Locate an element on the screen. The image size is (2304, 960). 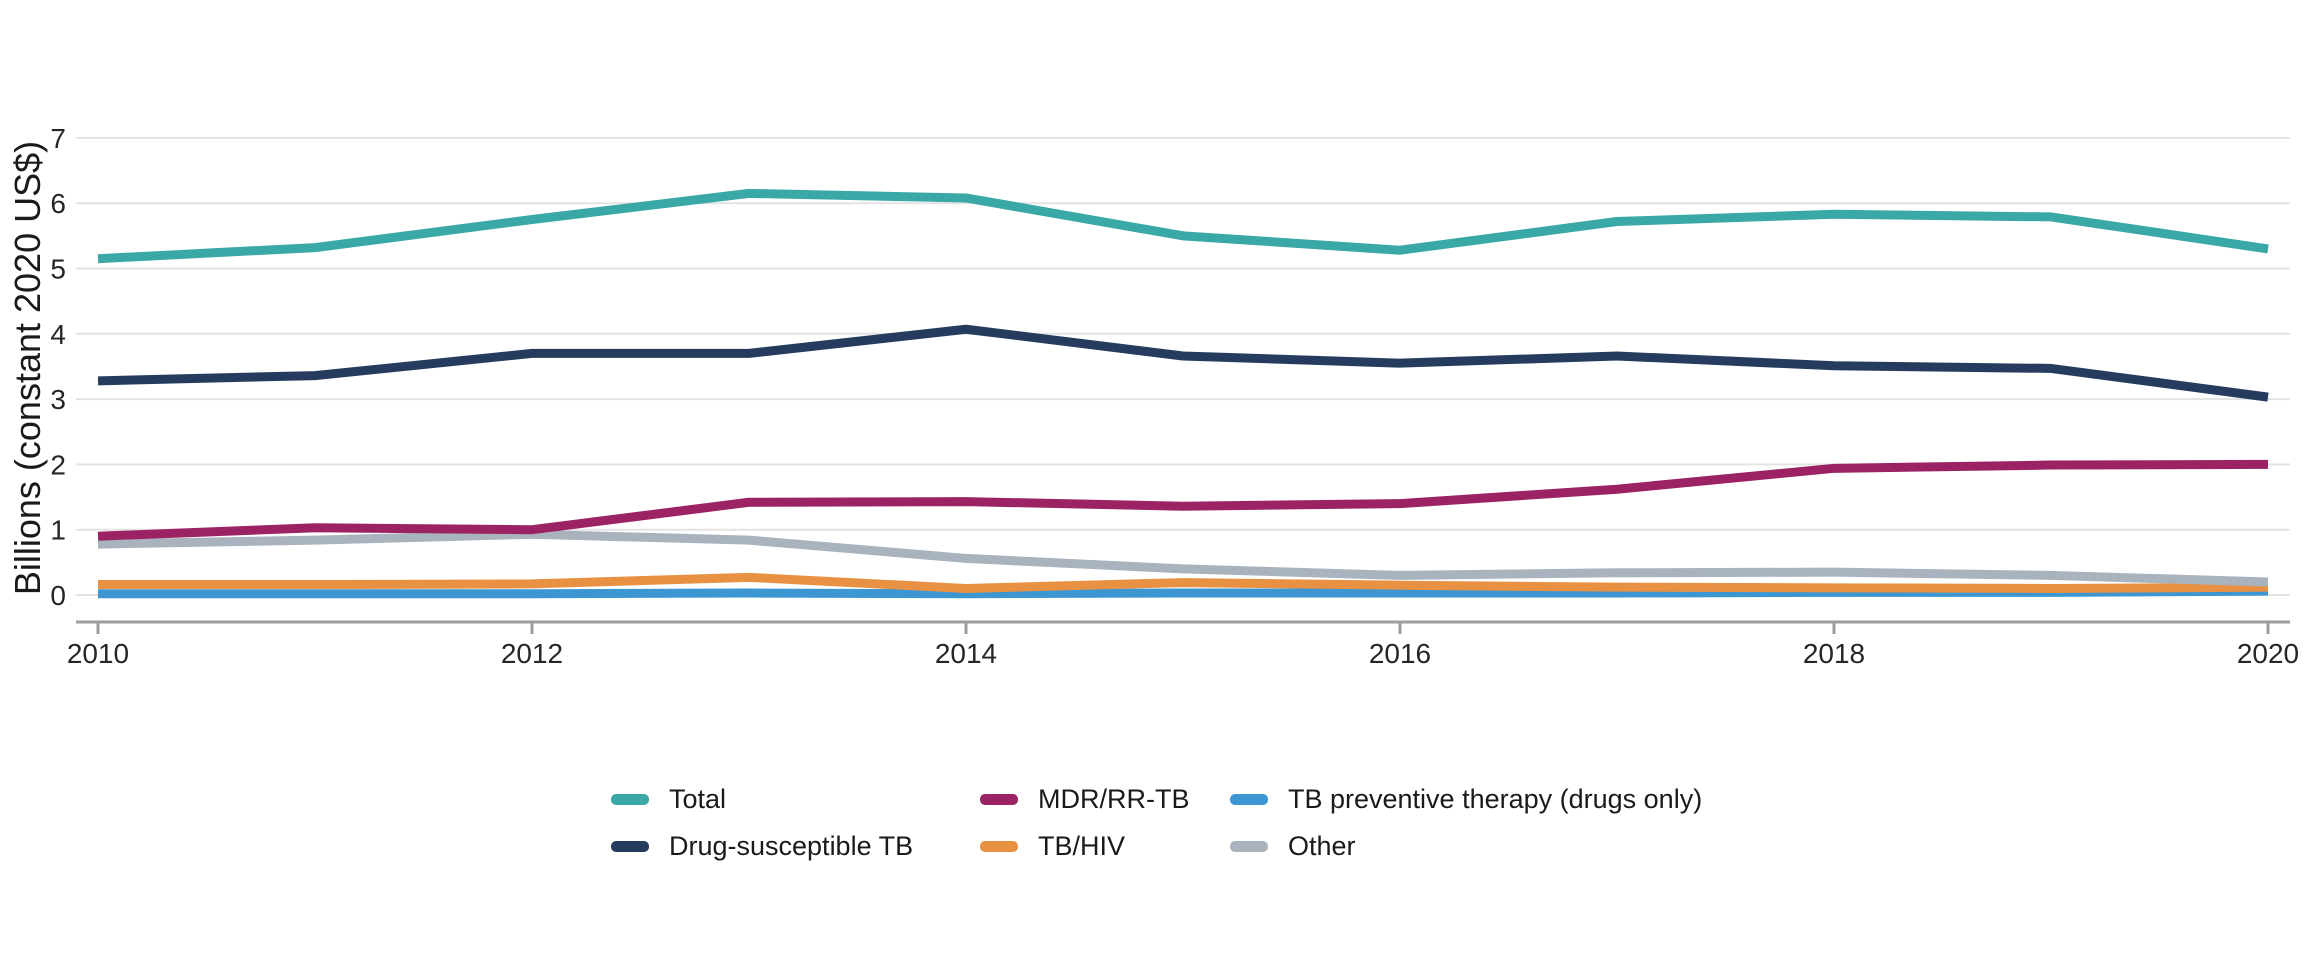
legend-label-drug-susceptible-tb: Drug-susceptible TB is located at coordinates (791, 845).